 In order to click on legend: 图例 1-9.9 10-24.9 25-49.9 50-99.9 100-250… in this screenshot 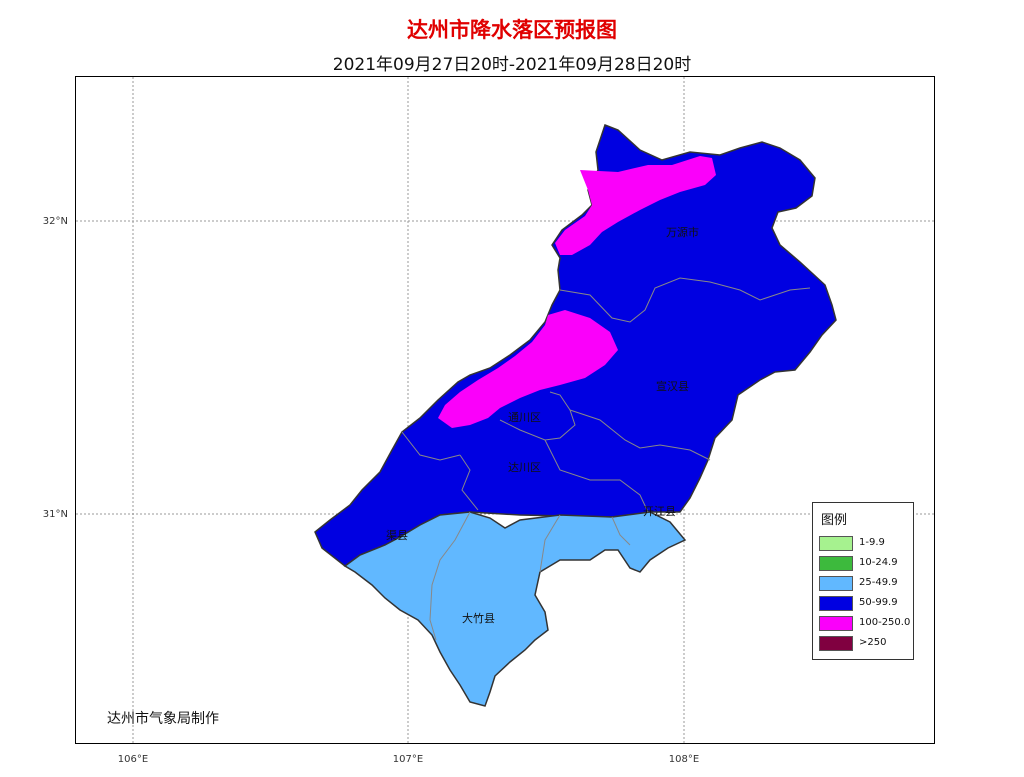, I will do `click(863, 581)`.